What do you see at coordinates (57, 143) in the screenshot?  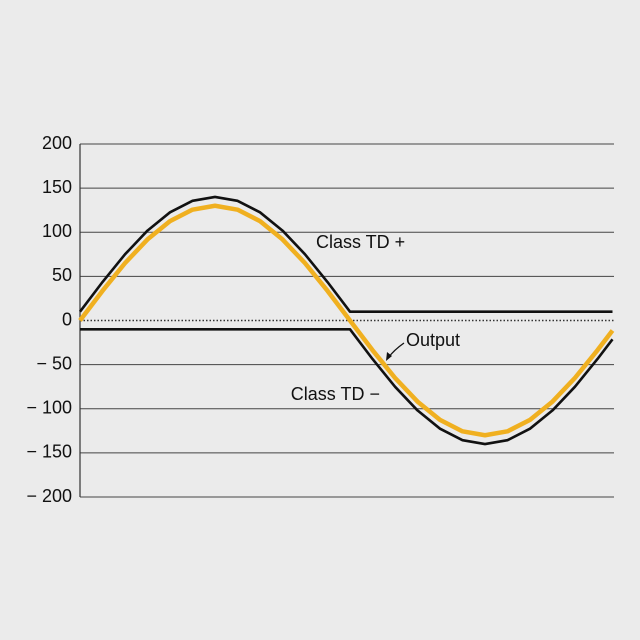 I see `y-tick-label: 200` at bounding box center [57, 143].